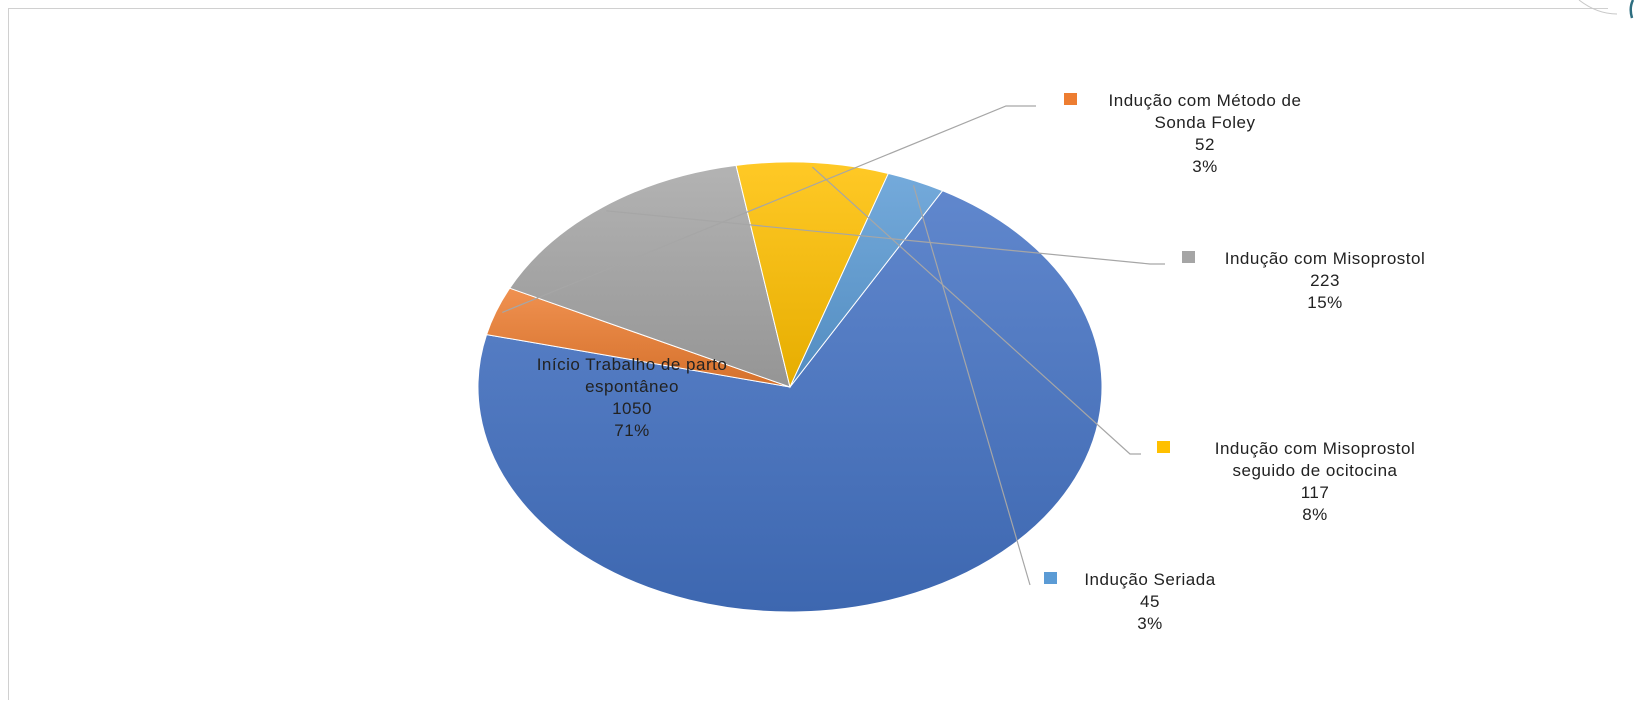 The height and width of the screenshot is (703, 1637). What do you see at coordinates (1205, 122) in the screenshot?
I see `slice-label-text: Sonda Foley` at bounding box center [1205, 122].